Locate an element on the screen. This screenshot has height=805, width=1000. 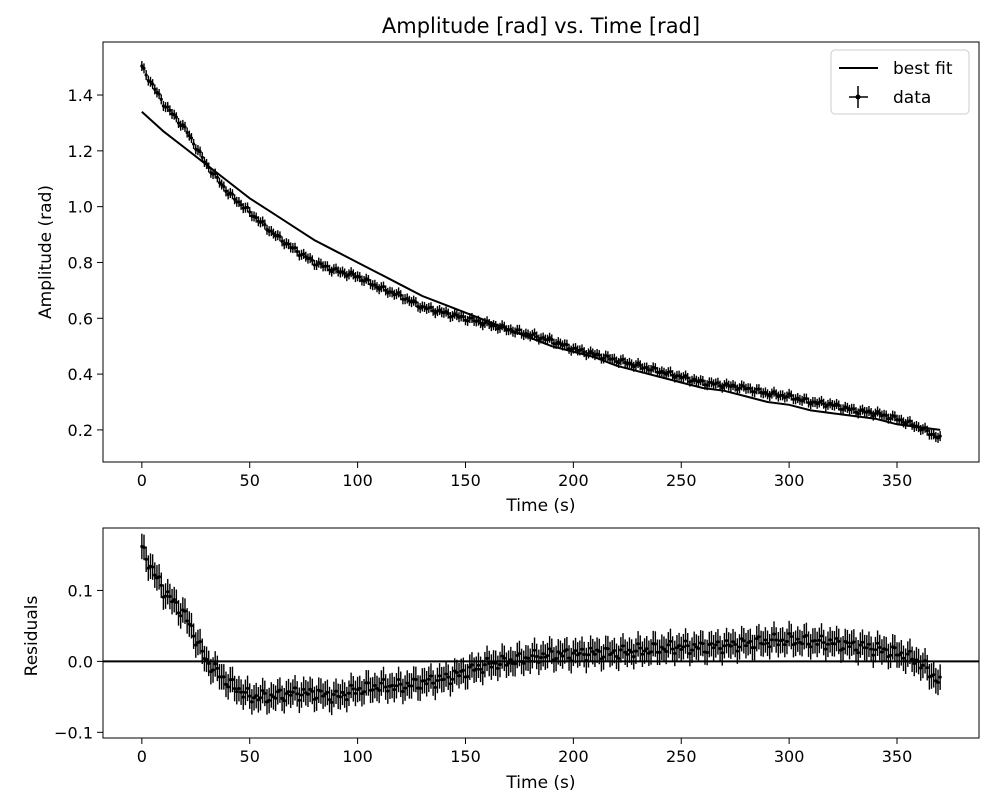
x-tick-label: 250 is located at coordinates (681, 756).